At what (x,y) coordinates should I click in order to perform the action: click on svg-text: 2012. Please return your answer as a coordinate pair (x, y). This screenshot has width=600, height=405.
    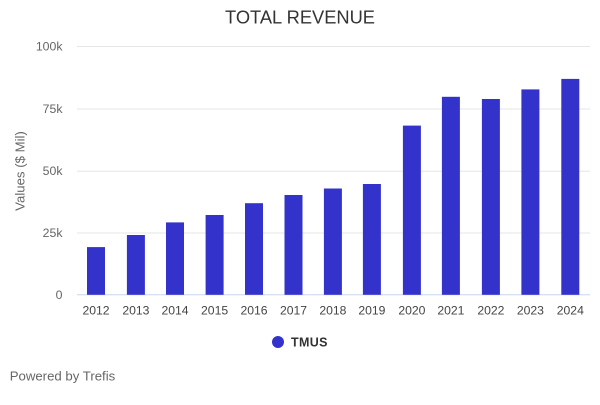
    Looking at the image, I should click on (95, 311).